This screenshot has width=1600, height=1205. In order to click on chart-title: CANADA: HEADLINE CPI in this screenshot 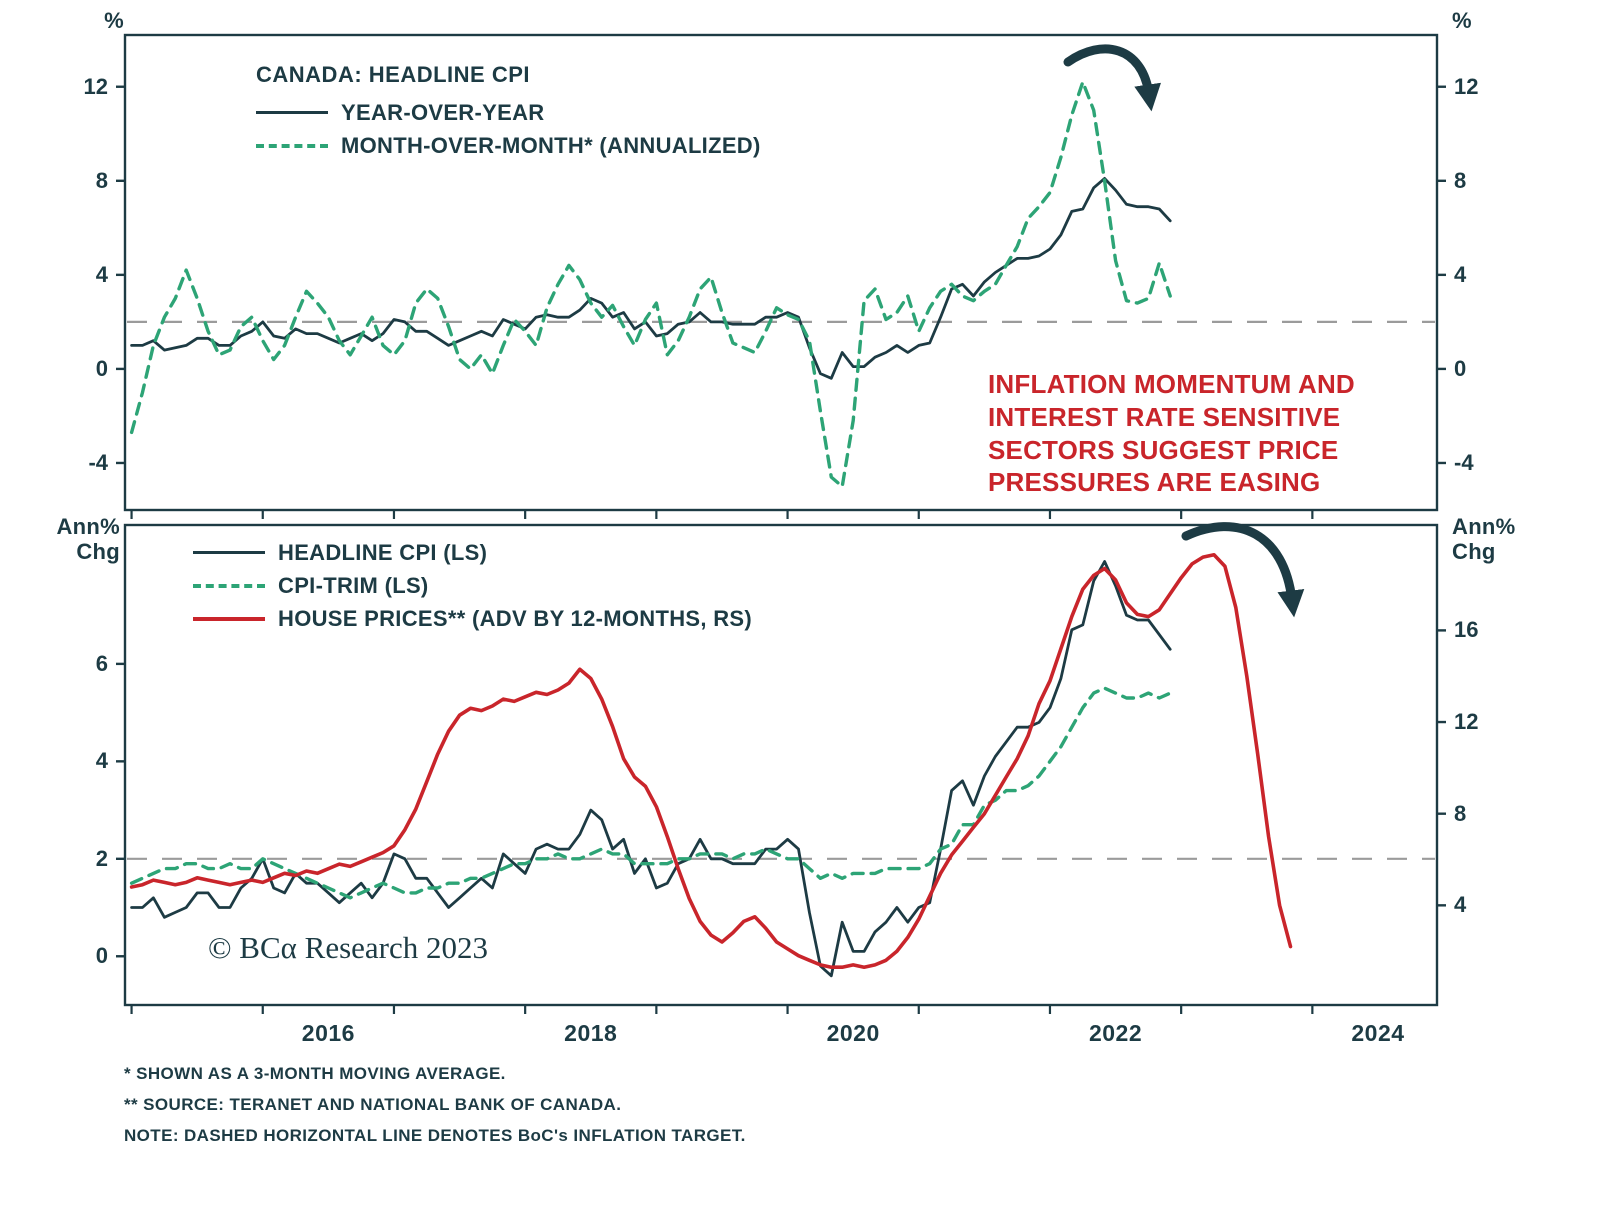, I will do `click(393, 74)`.